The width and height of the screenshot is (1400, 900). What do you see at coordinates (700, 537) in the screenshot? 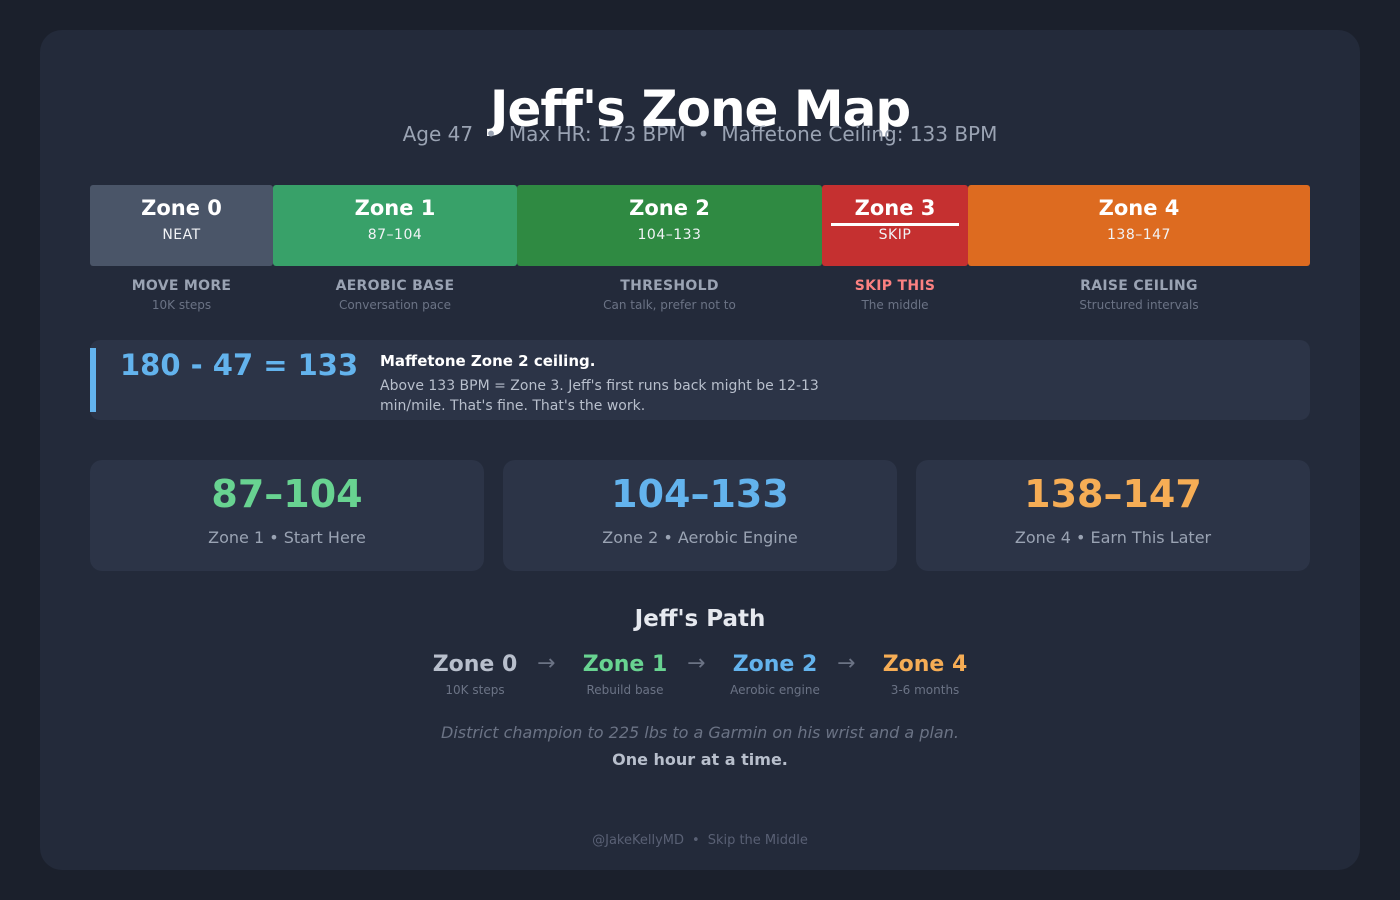
I see `stat-label: Zone 2 • Aerobic Engine` at bounding box center [700, 537].